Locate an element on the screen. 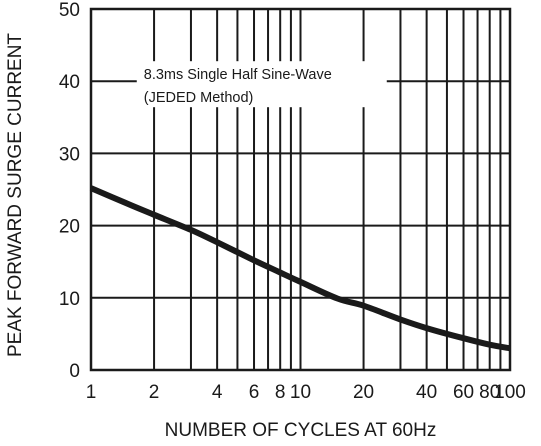 This screenshot has height=446, width=541. y-axis-label: PEAK FORWARD SURGE CURRENT is located at coordinates (15, 195).